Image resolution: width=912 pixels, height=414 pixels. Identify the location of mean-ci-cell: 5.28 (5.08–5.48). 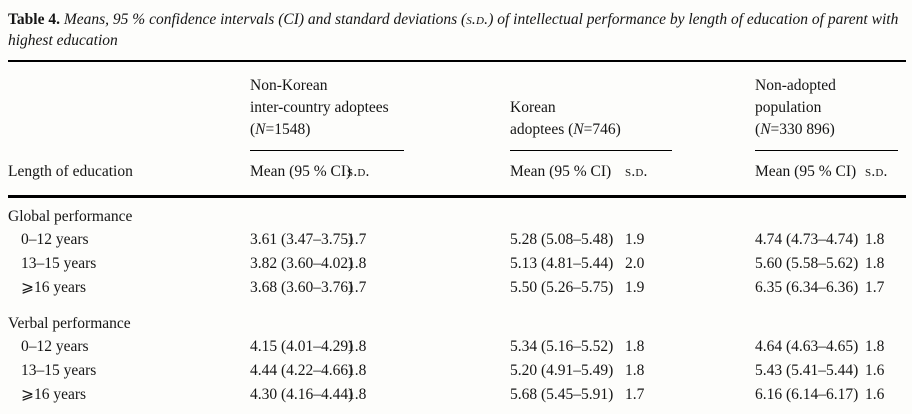
(562, 239).